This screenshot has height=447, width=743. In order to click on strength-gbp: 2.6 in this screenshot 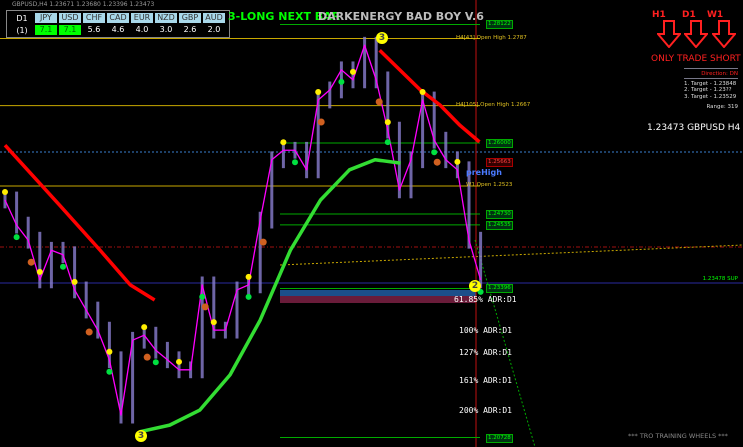, I will do `click(190, 29)`.